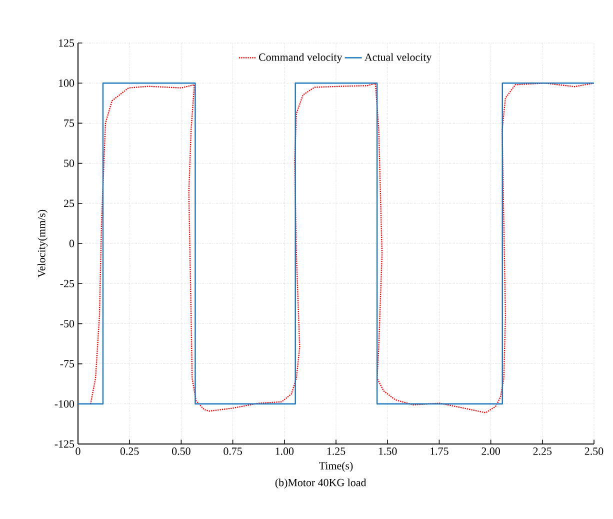  Describe the element at coordinates (64, 444) in the screenshot. I see `y-tick-label: -125` at that location.